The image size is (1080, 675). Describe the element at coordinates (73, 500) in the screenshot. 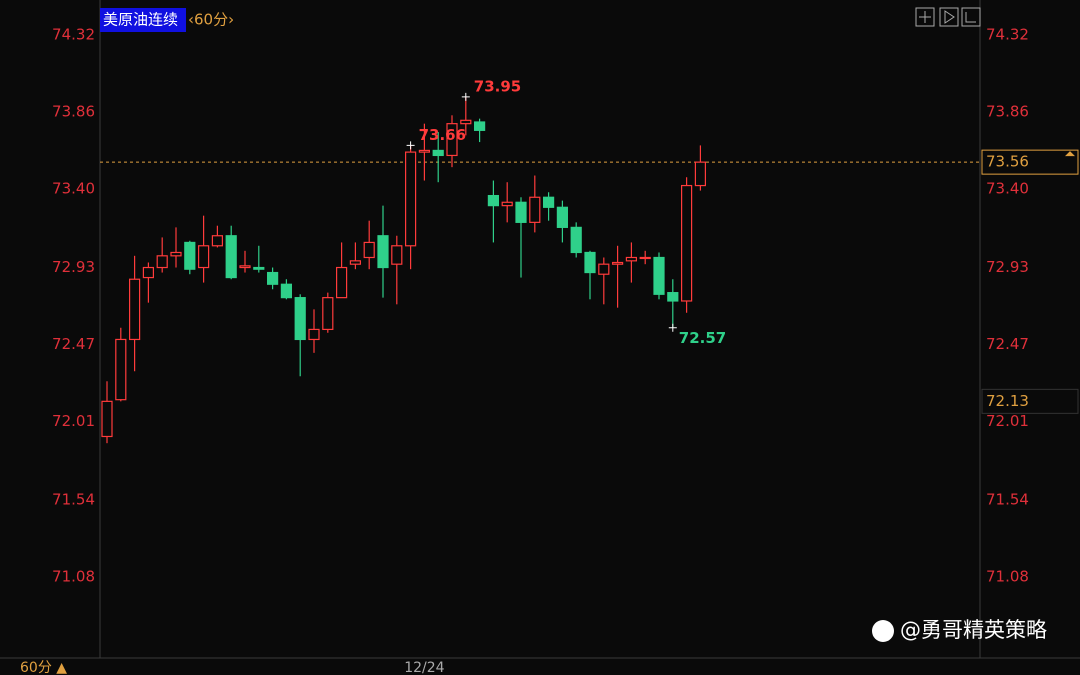

I see `y-tick-label: 71.54` at that location.